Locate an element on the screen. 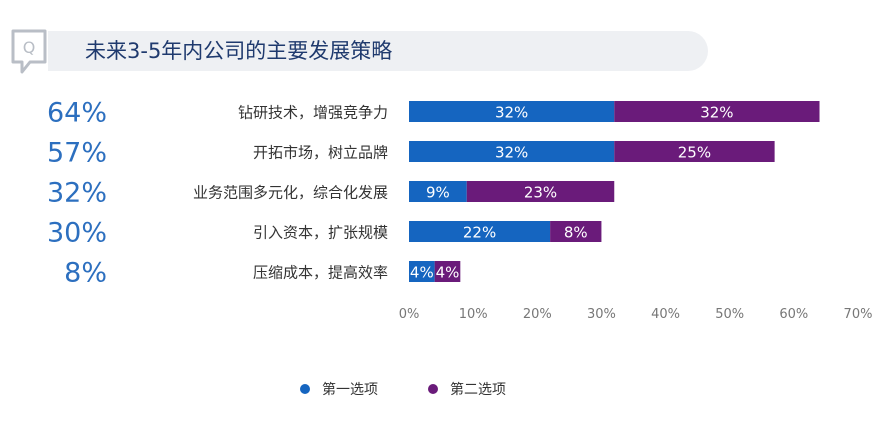 Image resolution: width=896 pixels, height=430 pixels. category-label: 引入资本，扩张规模 is located at coordinates (320, 233).